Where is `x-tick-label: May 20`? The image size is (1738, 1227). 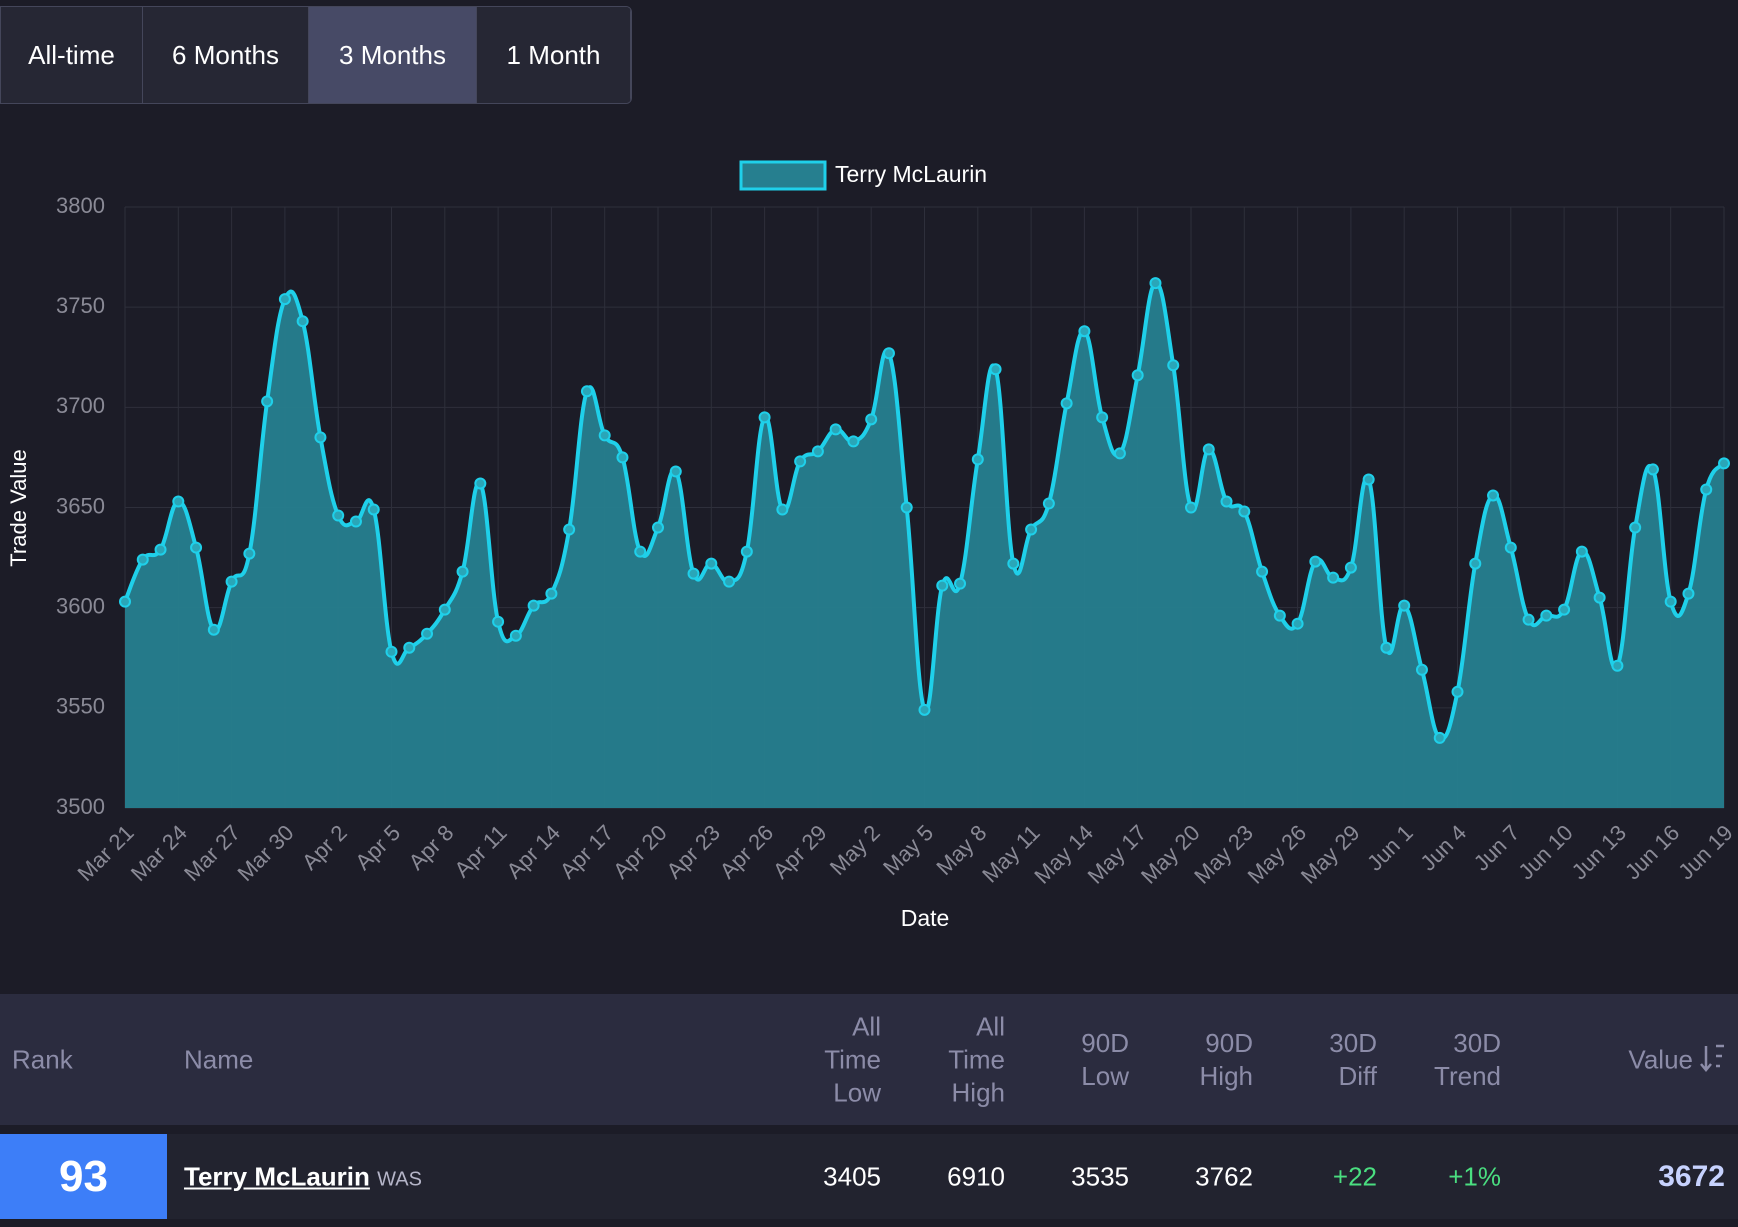 x-tick-label: May 20 is located at coordinates (1170, 854).